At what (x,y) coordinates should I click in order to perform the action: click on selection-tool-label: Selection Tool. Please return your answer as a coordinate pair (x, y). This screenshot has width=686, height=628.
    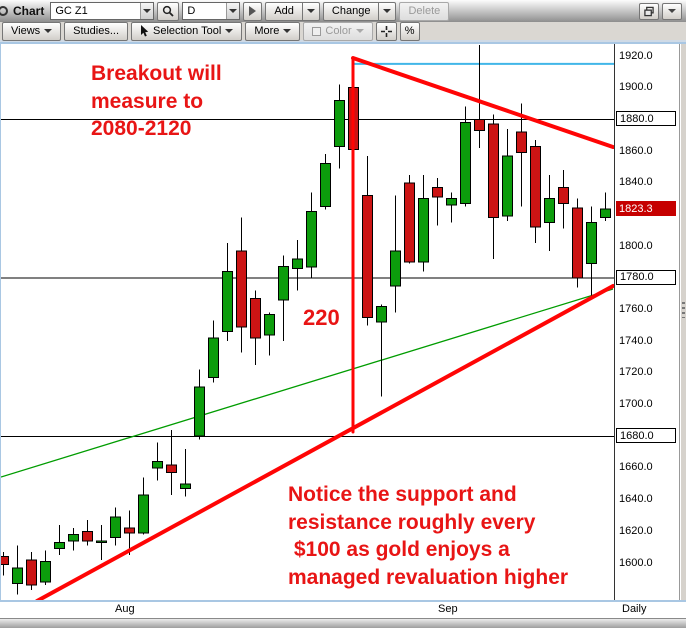
    Looking at the image, I should click on (187, 31).